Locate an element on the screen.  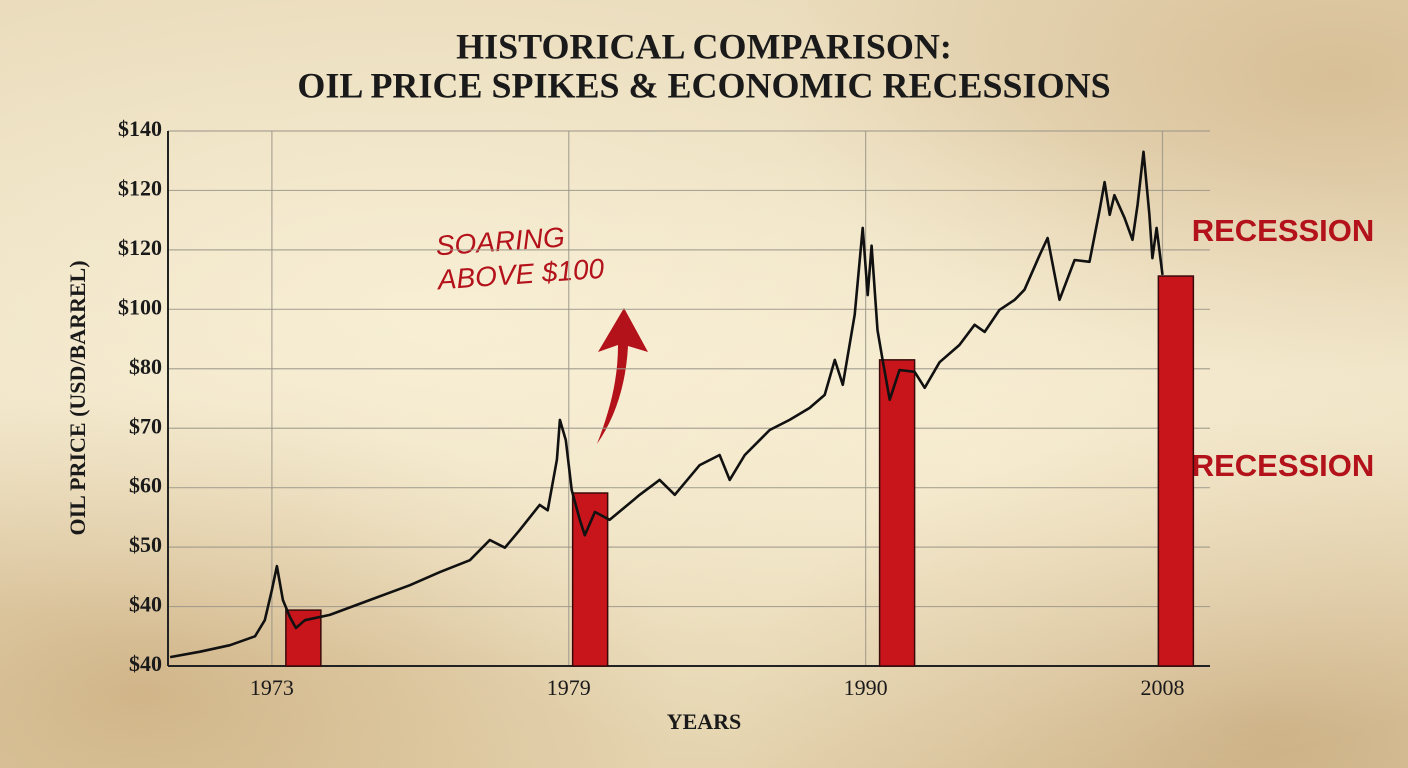
x-tick-label: 1979 is located at coordinates (569, 687).